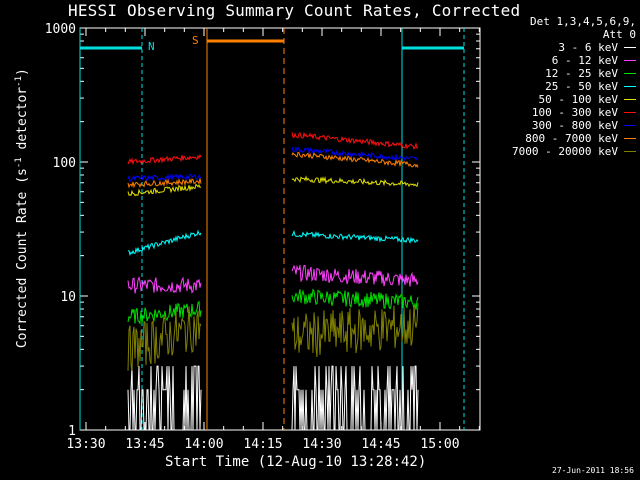 The image size is (640, 480). What do you see at coordinates (565, 151) in the screenshot?
I see `legend-item-label: 7000 - 20000 keV` at bounding box center [565, 151].